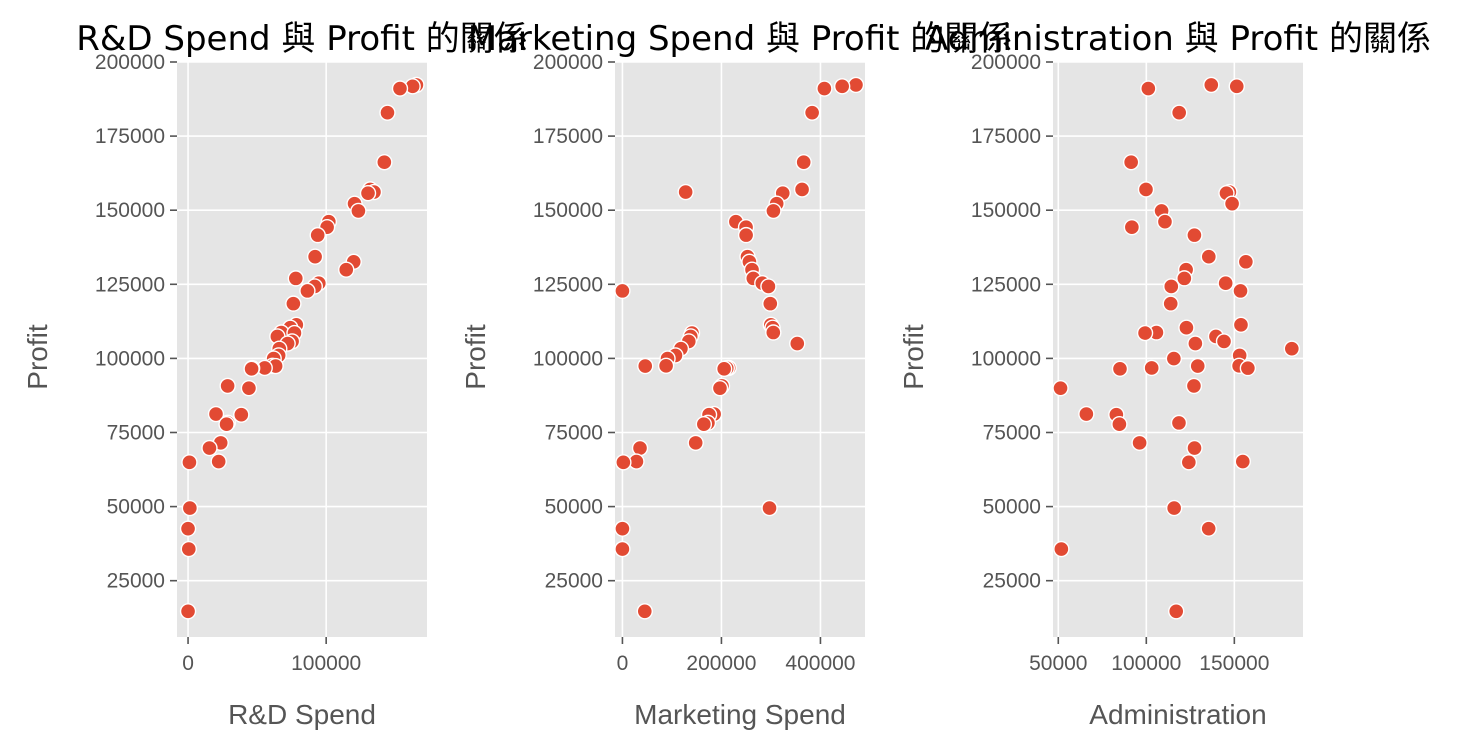  I want to click on x-tick-label: 50000, so click(1058, 663).